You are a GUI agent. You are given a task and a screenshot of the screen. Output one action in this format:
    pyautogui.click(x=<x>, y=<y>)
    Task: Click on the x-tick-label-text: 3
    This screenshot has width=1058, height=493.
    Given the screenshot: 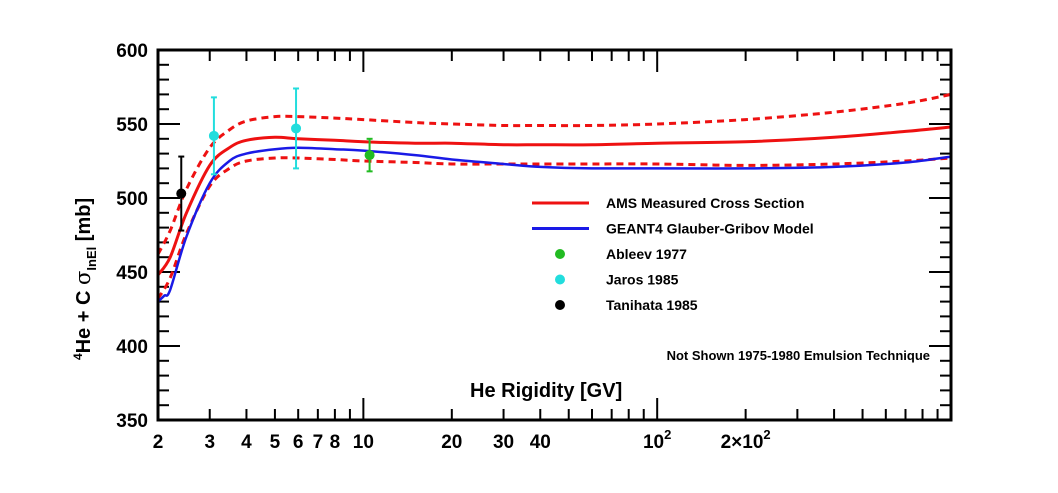 What is the action you would take?
    pyautogui.click(x=209, y=442)
    